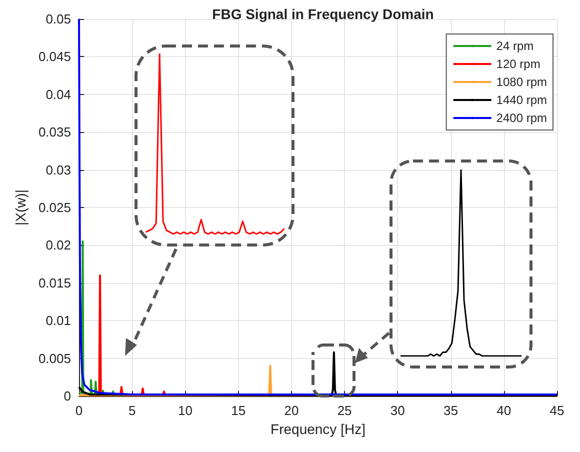  Describe the element at coordinates (185, 410) in the screenshot. I see `x-tick-label: 10` at that location.